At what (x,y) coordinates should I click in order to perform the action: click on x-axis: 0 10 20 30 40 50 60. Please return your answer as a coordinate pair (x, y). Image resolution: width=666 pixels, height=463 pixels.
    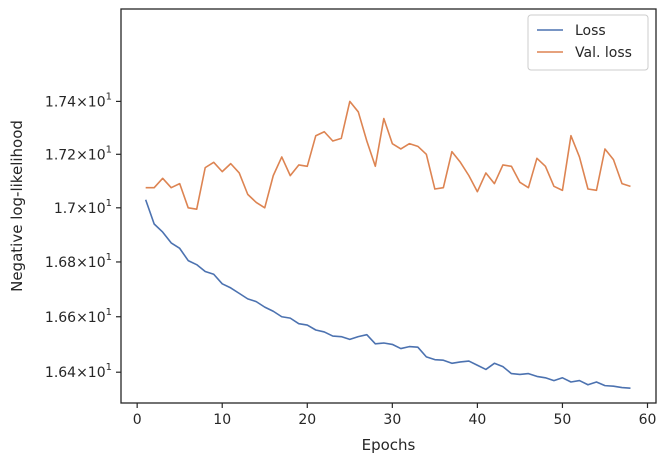
    Looking at the image, I should click on (395, 415).